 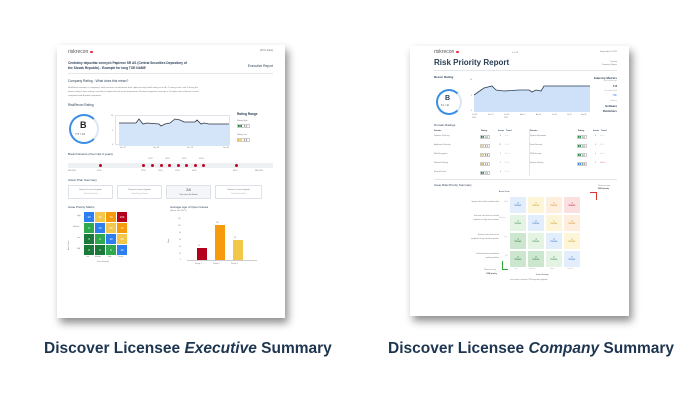 I want to click on rating-gauge, so click(x=449, y=102).